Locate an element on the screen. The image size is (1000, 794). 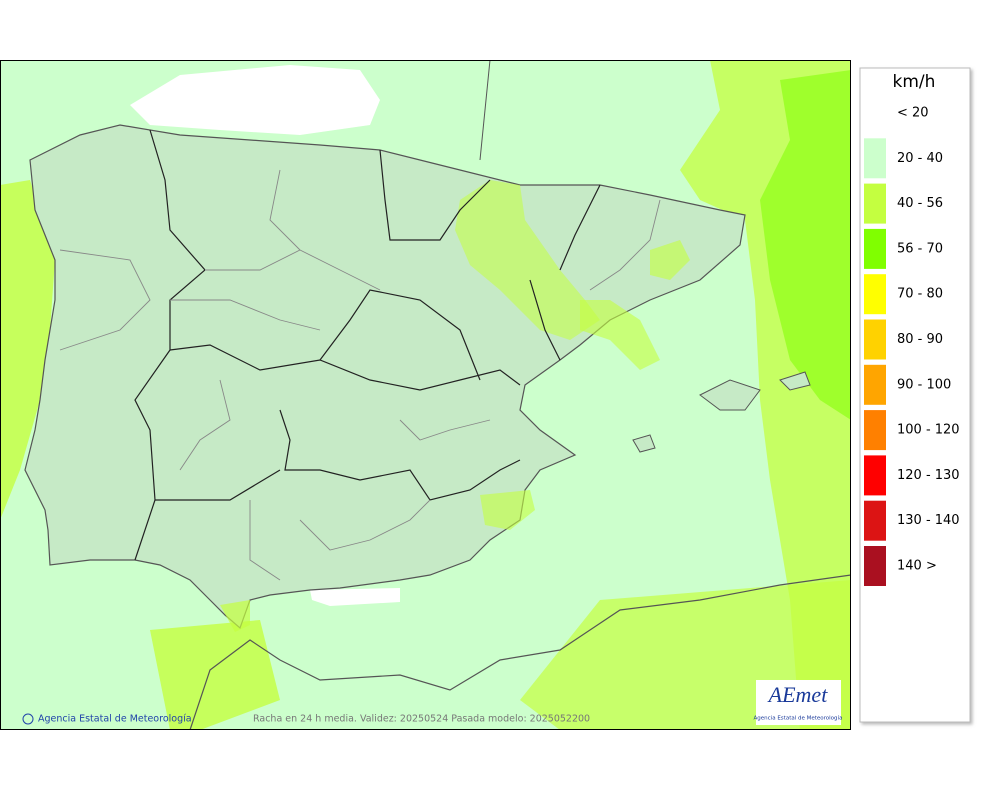
legend-label: 70 - 80 is located at coordinates (920, 294).